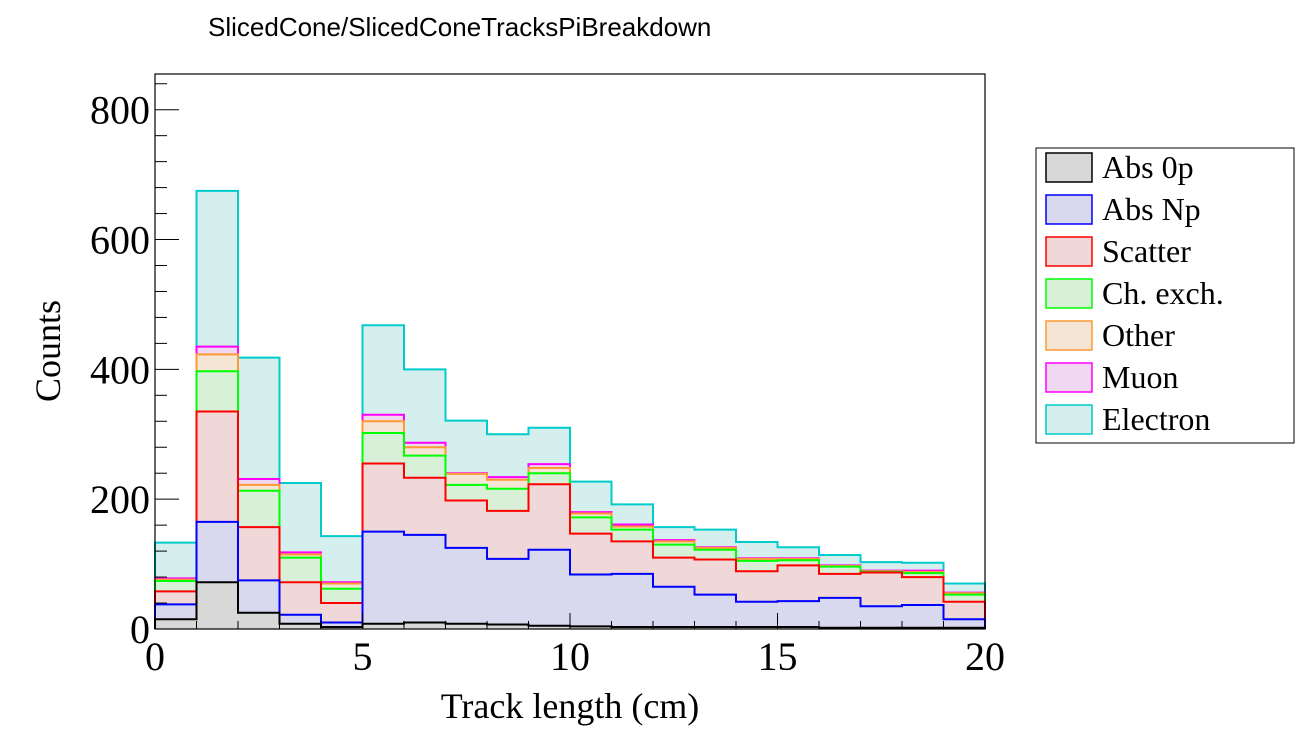 The width and height of the screenshot is (1296, 740). Describe the element at coordinates (1140, 377) in the screenshot. I see `legend-label: Muon` at that location.